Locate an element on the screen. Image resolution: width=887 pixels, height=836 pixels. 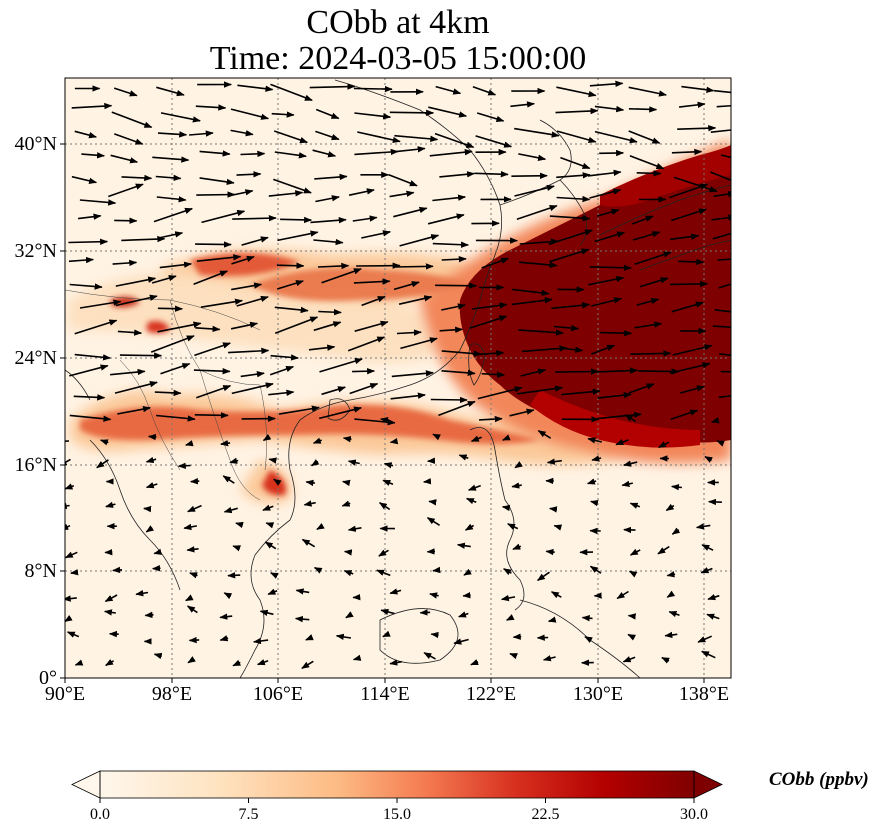
lat-label-8n: 8°N is located at coordinates (40, 571).